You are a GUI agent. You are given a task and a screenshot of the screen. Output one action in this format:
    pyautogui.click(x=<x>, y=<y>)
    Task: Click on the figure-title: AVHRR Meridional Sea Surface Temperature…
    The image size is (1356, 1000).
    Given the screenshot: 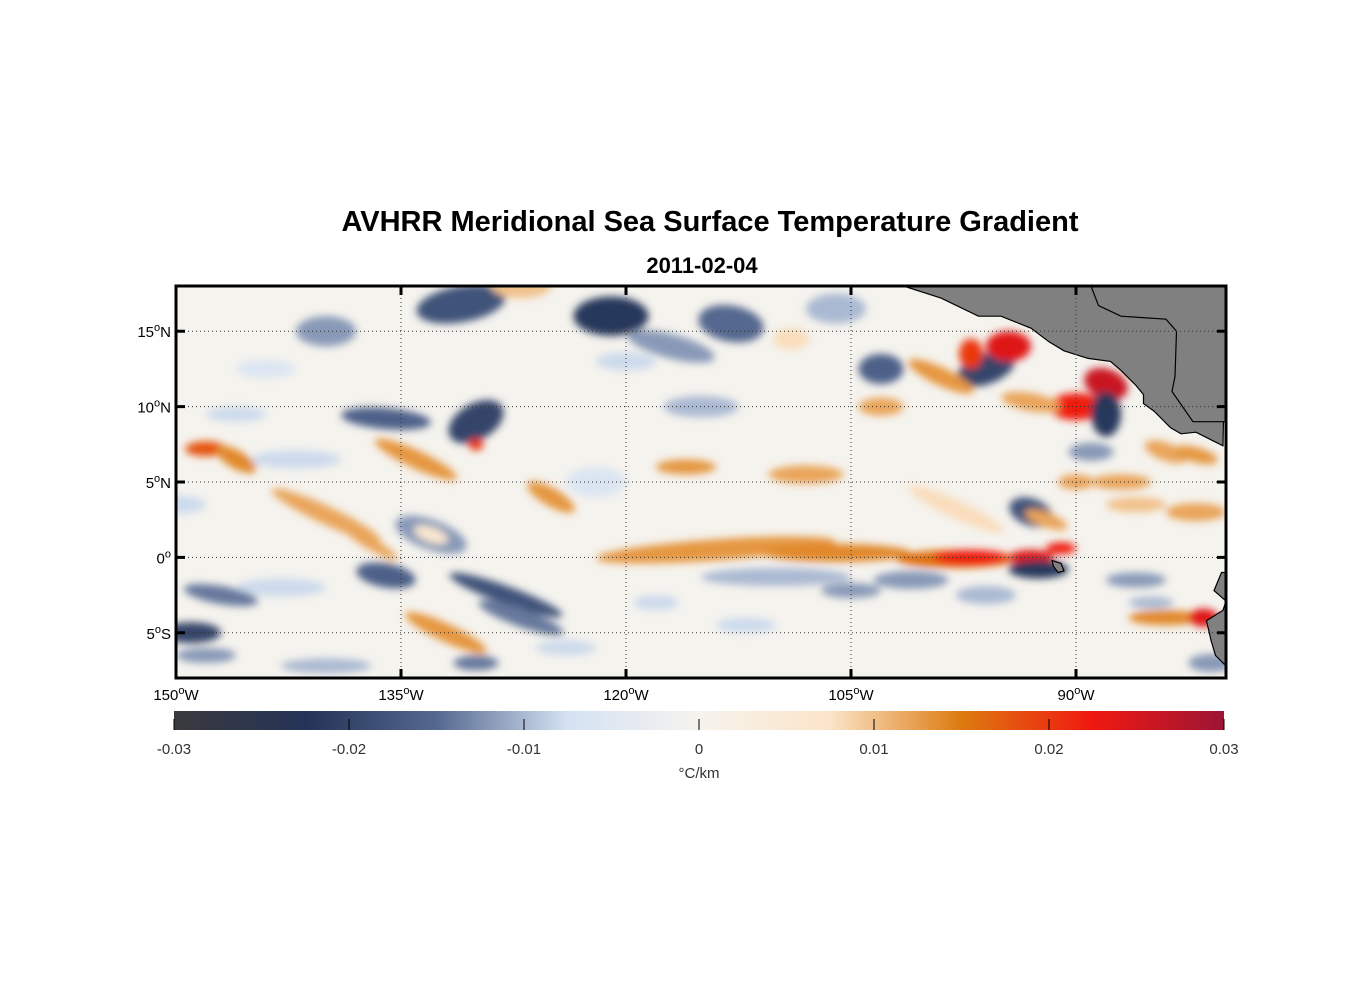 What is the action you would take?
    pyautogui.click(x=710, y=222)
    